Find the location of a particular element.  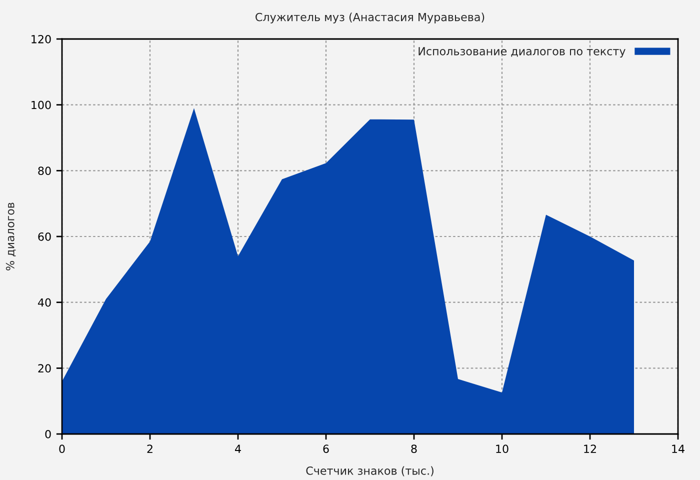

x-tick-label: 2 is located at coordinates (149, 448).